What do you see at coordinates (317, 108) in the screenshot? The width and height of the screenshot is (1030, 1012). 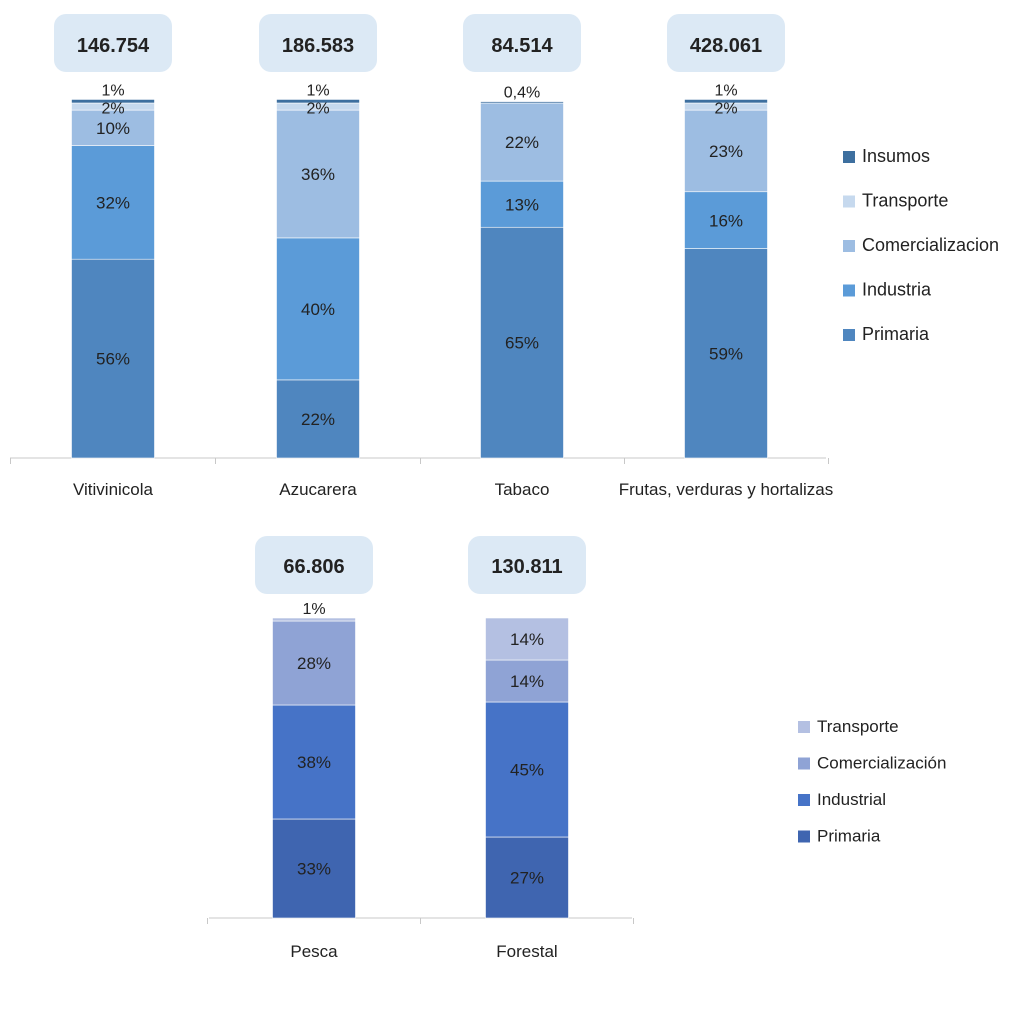 I see `data-label-azucarera-transporte: 2%` at bounding box center [317, 108].